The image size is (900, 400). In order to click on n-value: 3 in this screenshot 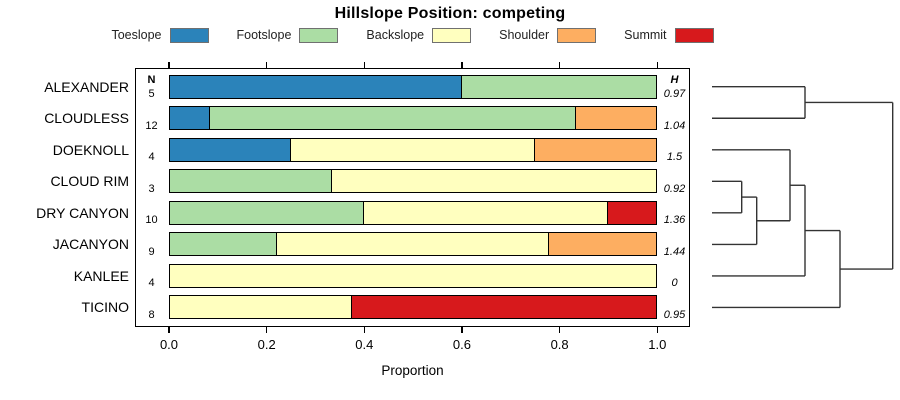, I will do `click(151, 188)`.